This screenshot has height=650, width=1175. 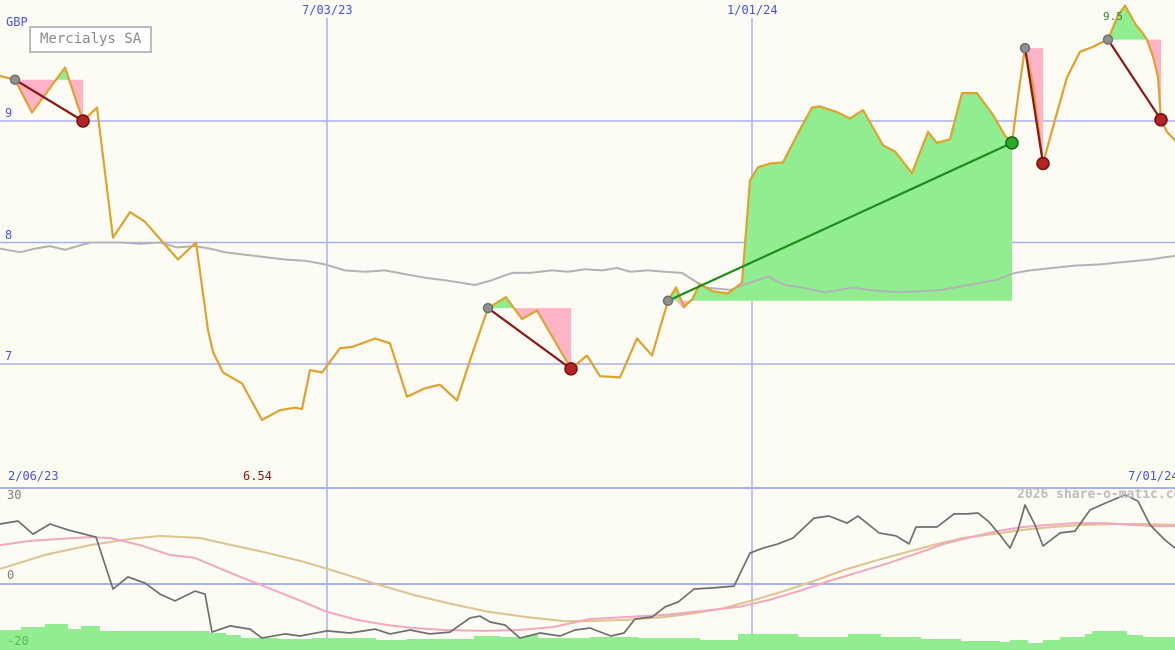 What do you see at coordinates (91, 39) in the screenshot?
I see `chart-title: Mercialys SA` at bounding box center [91, 39].